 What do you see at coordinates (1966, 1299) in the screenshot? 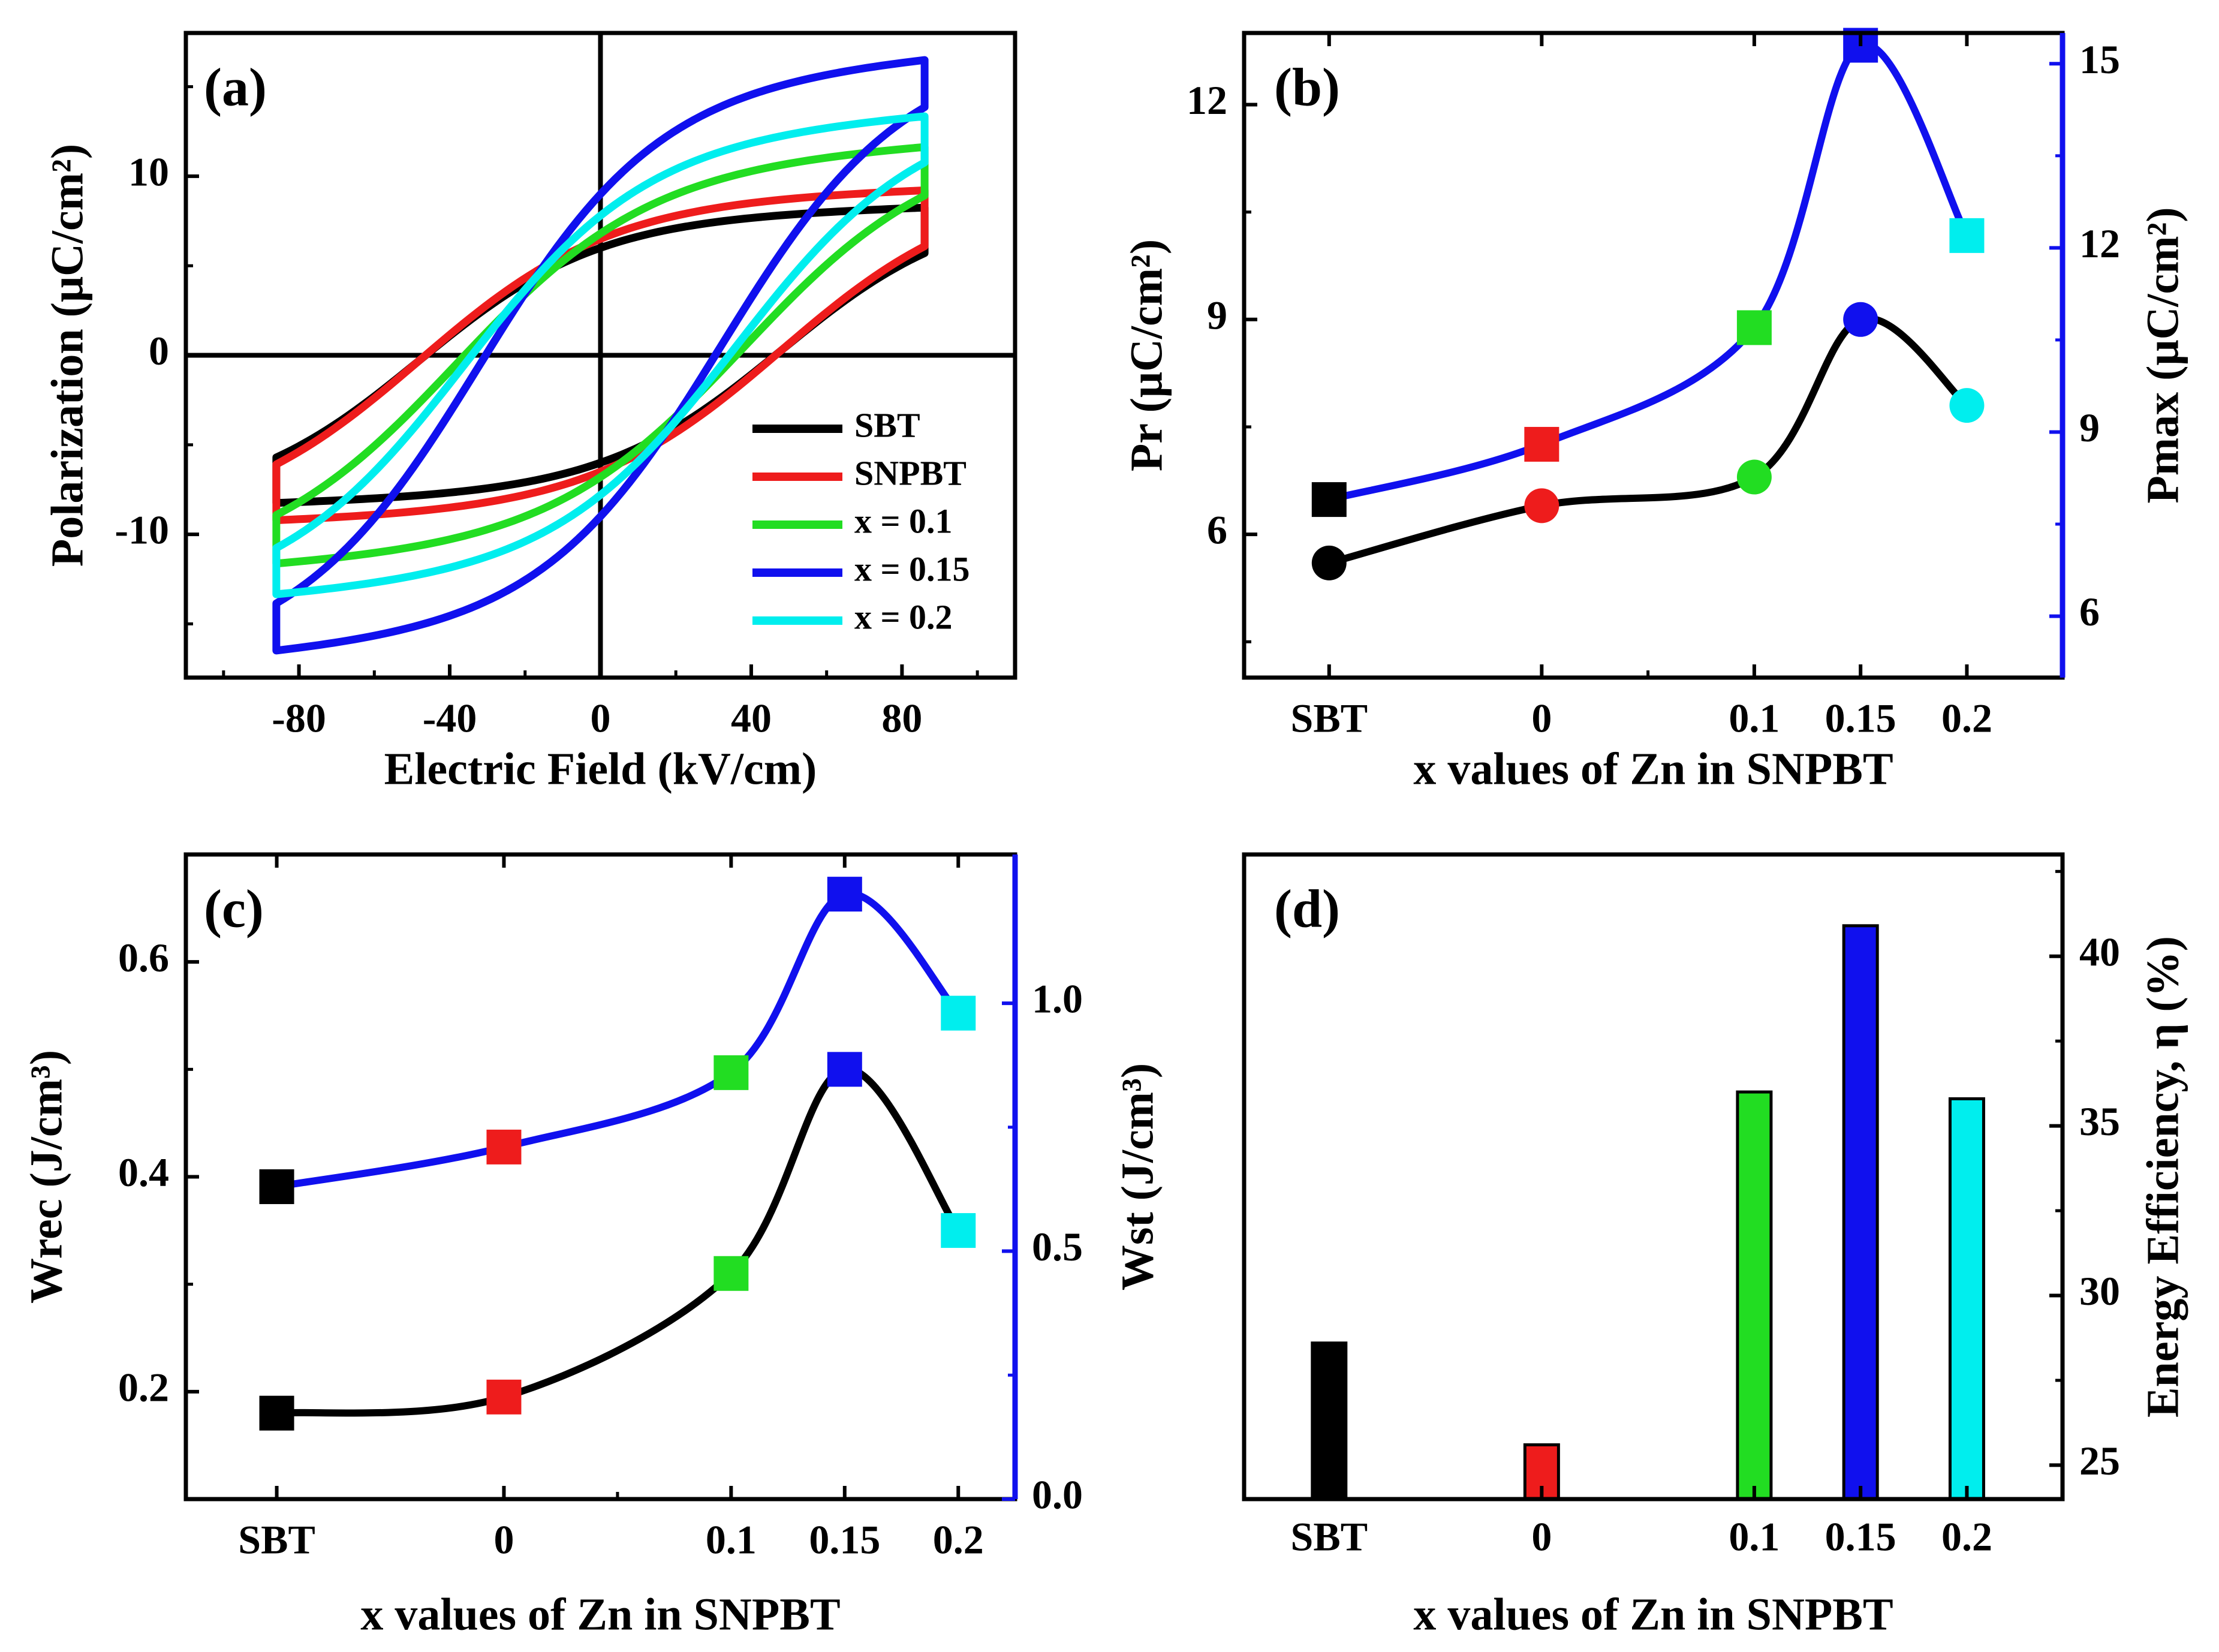
I see `bar-0.2` at bounding box center [1966, 1299].